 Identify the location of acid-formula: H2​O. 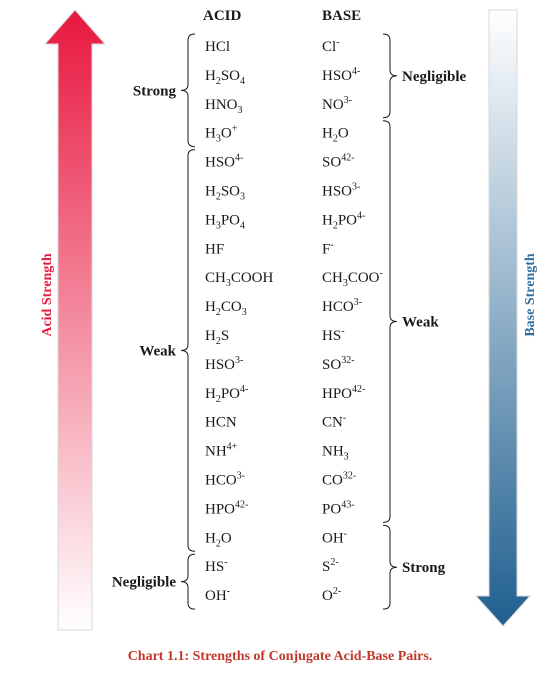
(218, 539).